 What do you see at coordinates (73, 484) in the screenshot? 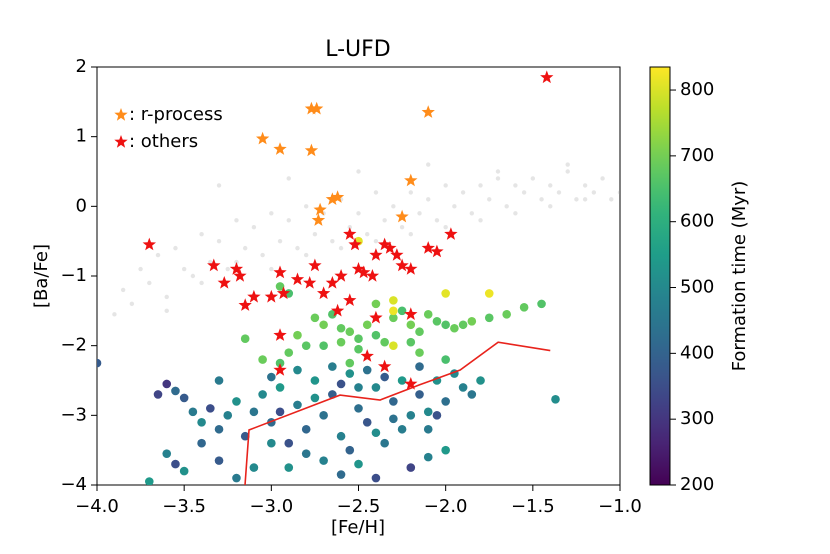
I see `y-tick-label: −4` at bounding box center [73, 484].